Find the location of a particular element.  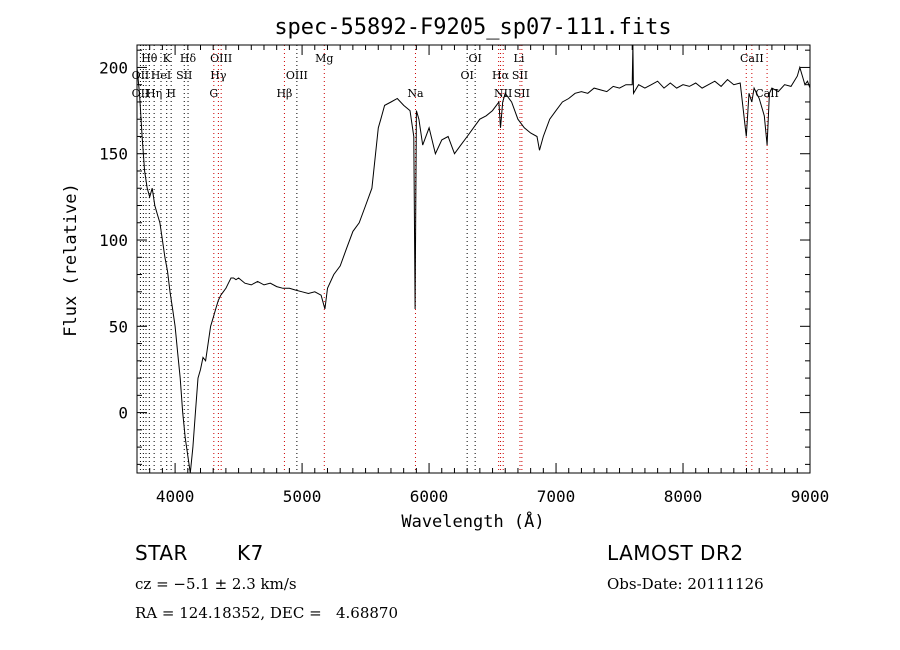

line-label-5: HeI is located at coordinates (161, 75).